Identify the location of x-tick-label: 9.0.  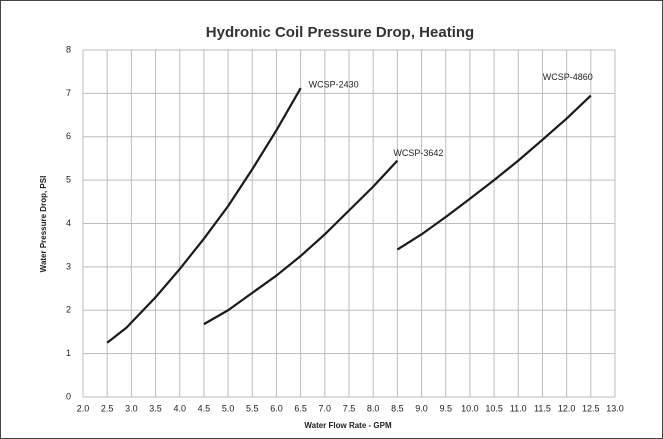
(421, 408).